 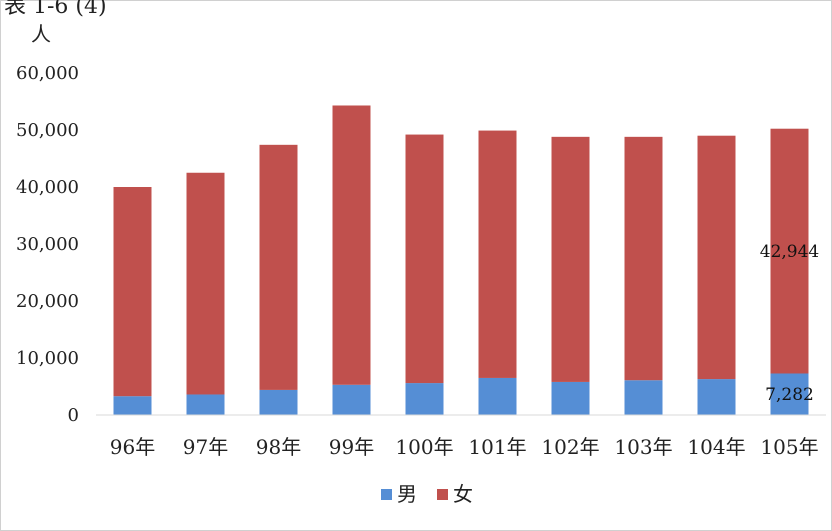 What do you see at coordinates (427, 494) in the screenshot?
I see `legend: 男女` at bounding box center [427, 494].